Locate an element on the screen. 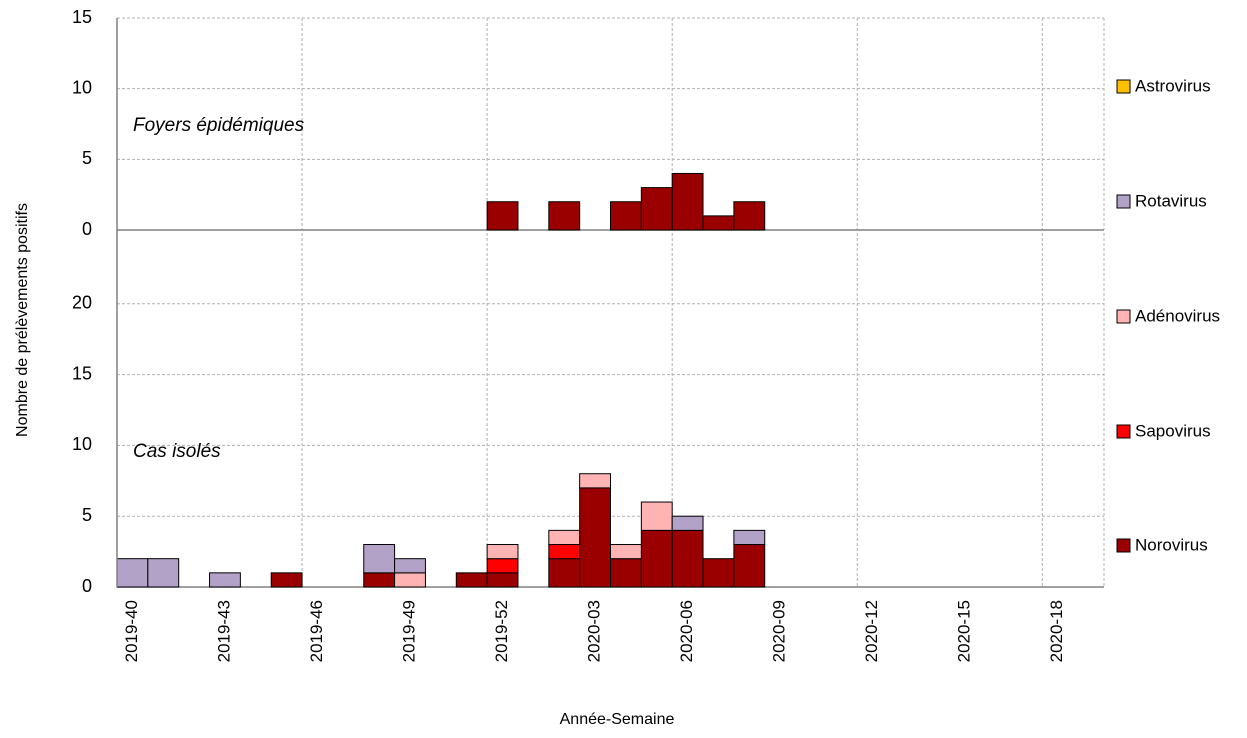 The width and height of the screenshot is (1247, 738). x-axis-label: Année-Semaine is located at coordinates (617, 719).